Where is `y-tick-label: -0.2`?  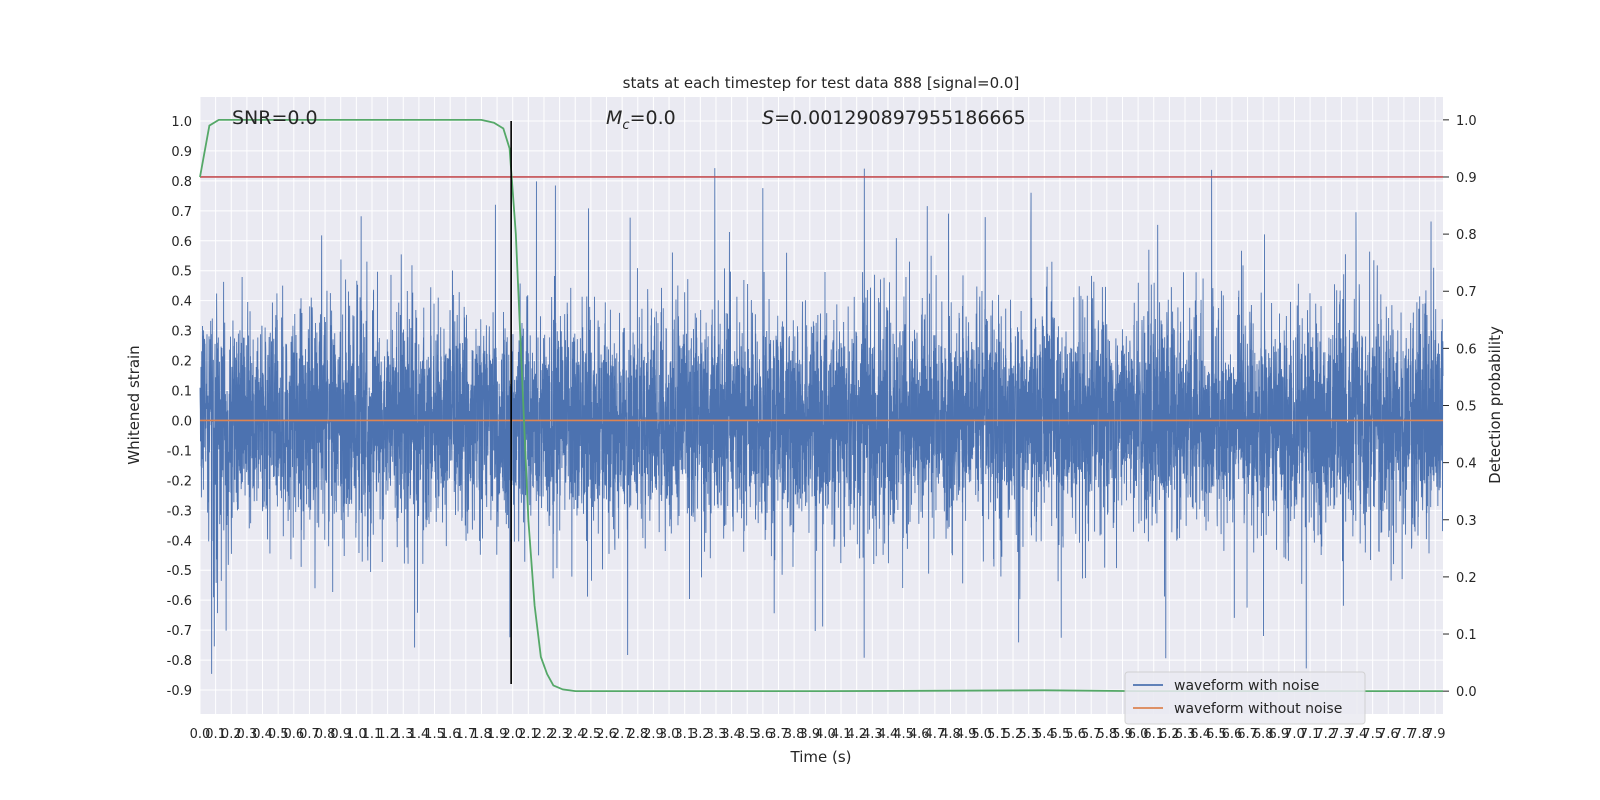 y-tick-label: -0.2 is located at coordinates (179, 481).